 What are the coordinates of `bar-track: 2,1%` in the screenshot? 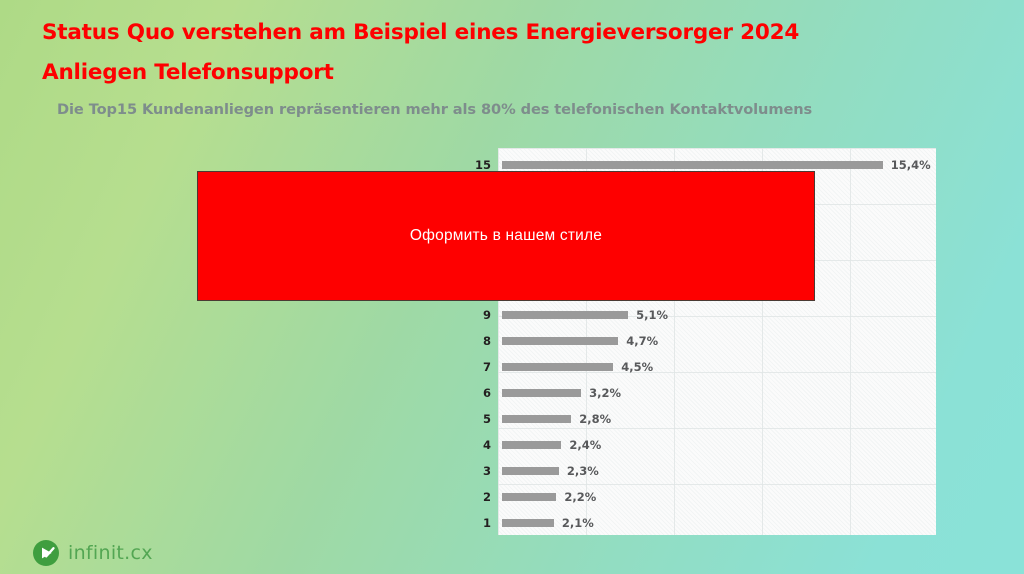 It's located at (548, 523).